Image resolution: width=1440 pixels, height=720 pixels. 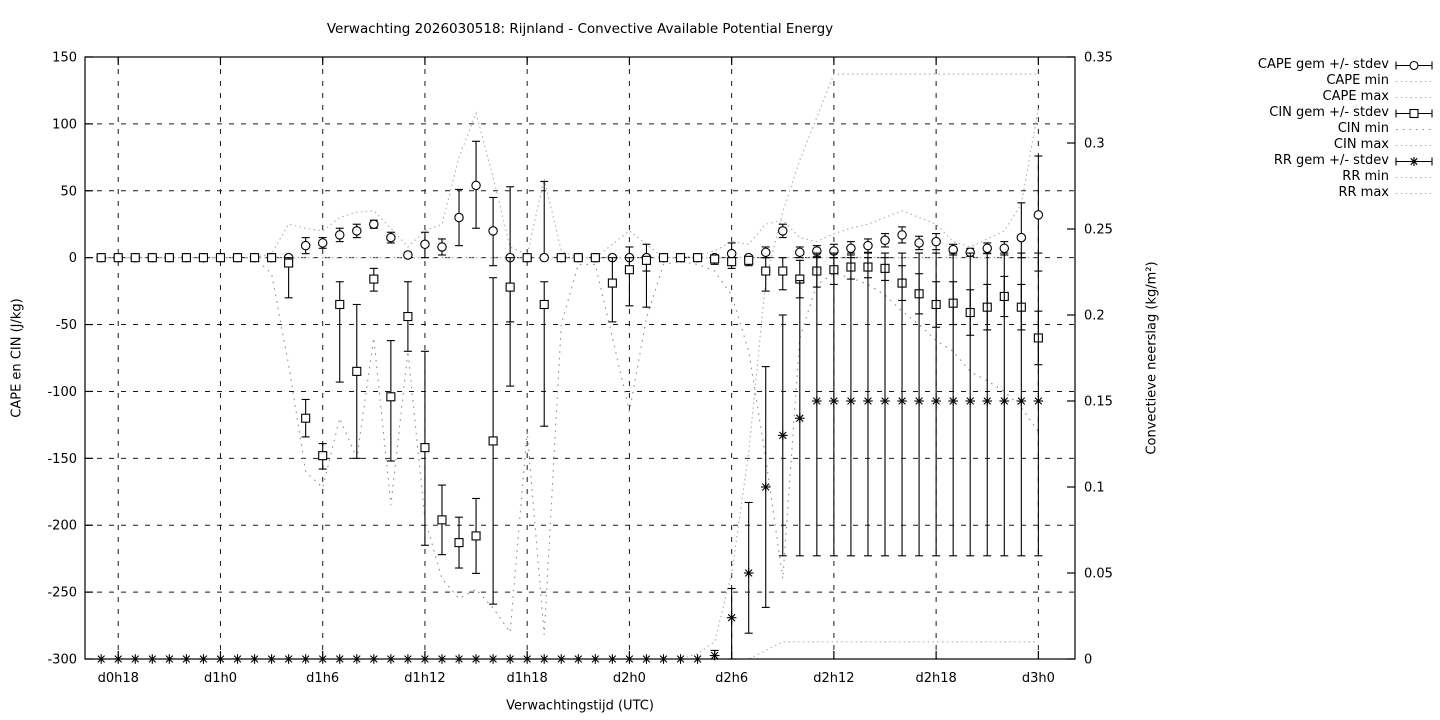 What do you see at coordinates (629, 678) in the screenshot?
I see `x-tick-label: d2h0` at bounding box center [629, 678].